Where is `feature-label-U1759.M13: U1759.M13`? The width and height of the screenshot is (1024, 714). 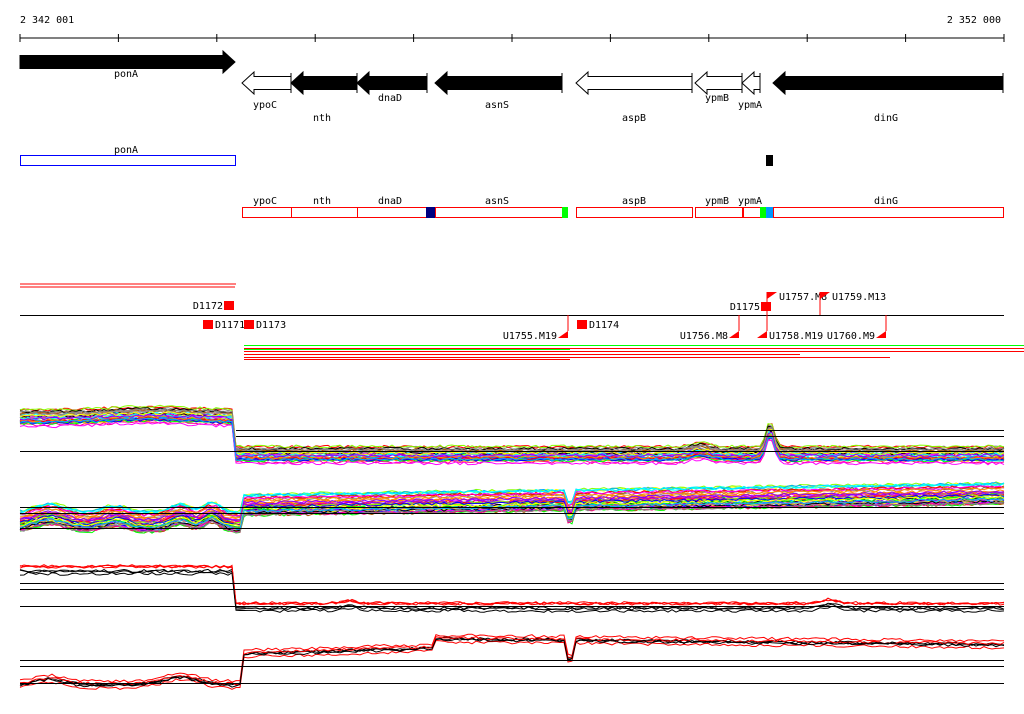 feature-label-U1759.M13: U1759.M13 is located at coordinates (859, 297).